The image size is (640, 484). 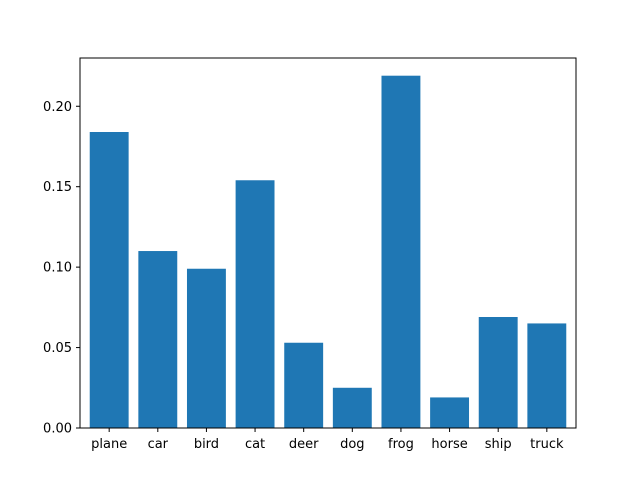 I want to click on bar-frog, so click(x=401, y=251).